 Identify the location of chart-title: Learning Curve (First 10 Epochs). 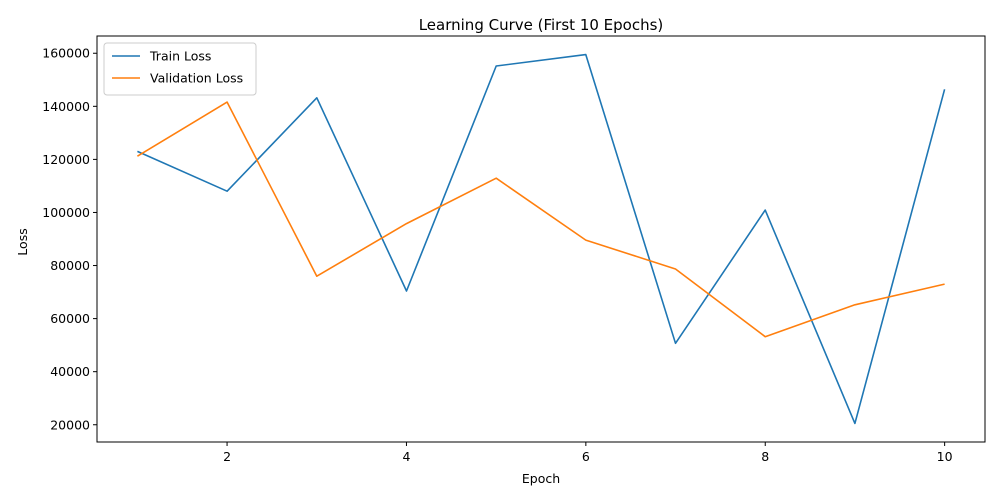
(541, 25).